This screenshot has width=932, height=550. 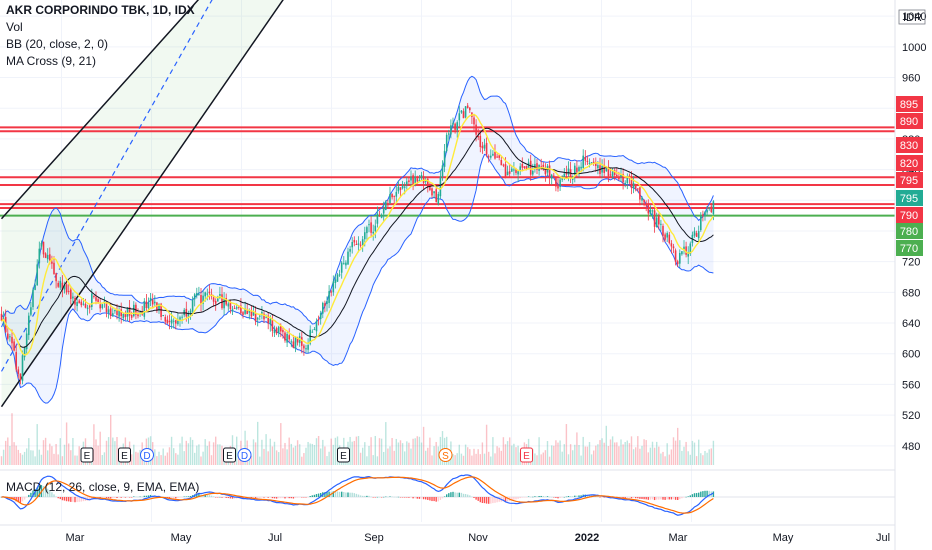 What do you see at coordinates (100, 10) in the screenshot?
I see `symbol-title: AKR CORPORINDO TBK, 1D, IDX` at bounding box center [100, 10].